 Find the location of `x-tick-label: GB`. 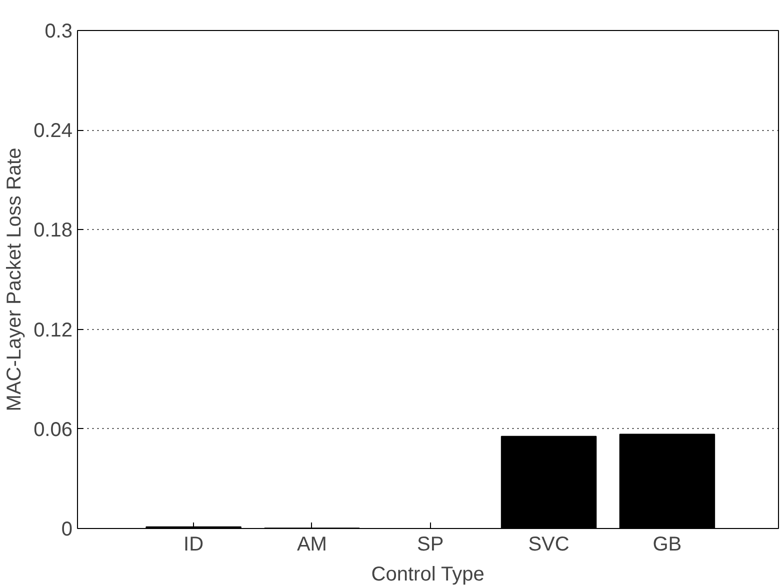

x-tick-label: GB is located at coordinates (667, 545).